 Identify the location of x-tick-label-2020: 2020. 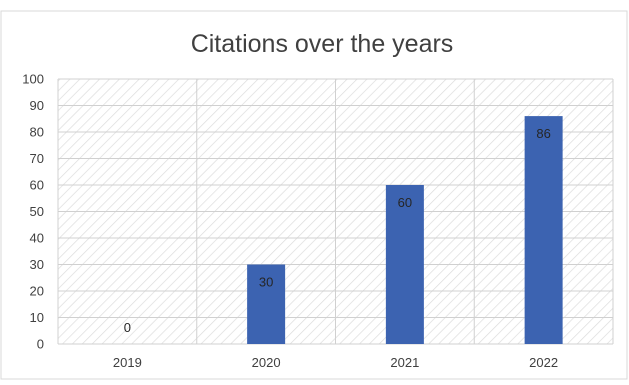
(266, 362).